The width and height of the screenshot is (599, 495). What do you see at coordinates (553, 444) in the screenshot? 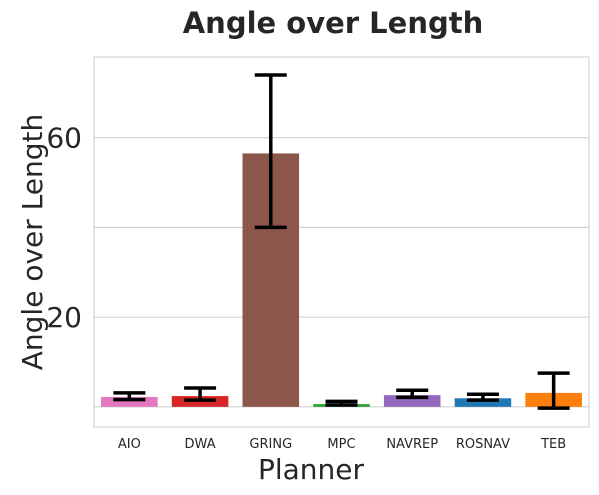
I see `x-tick-label: TEB` at bounding box center [553, 444].